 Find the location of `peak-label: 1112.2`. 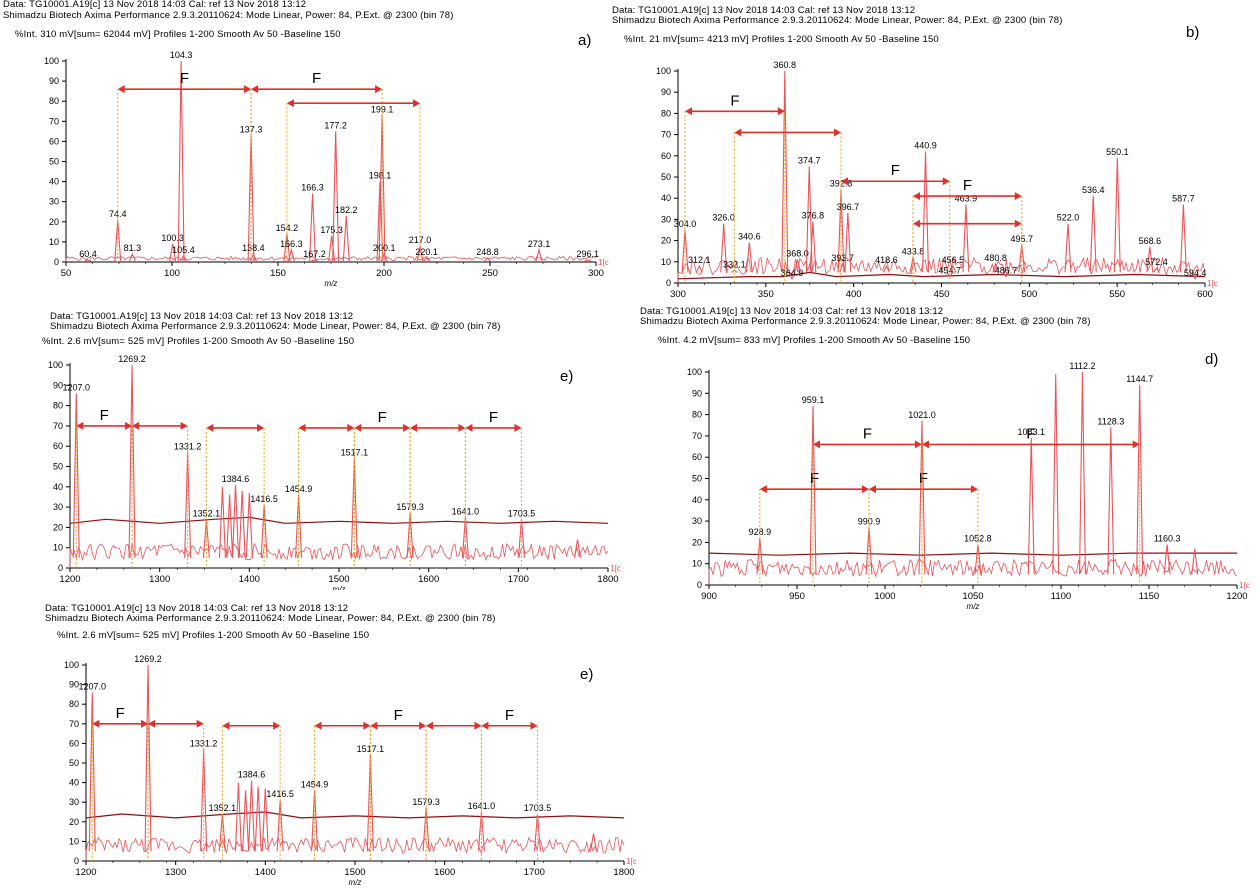

peak-label: 1112.2 is located at coordinates (1082, 366).